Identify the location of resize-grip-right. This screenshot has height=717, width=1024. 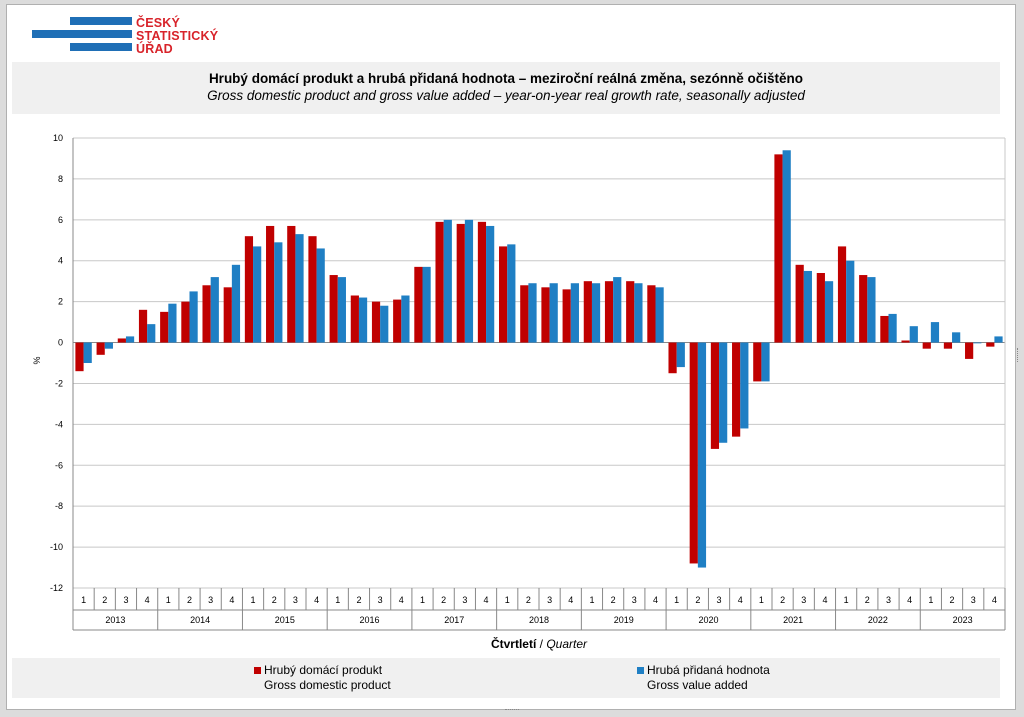
(1019, 355).